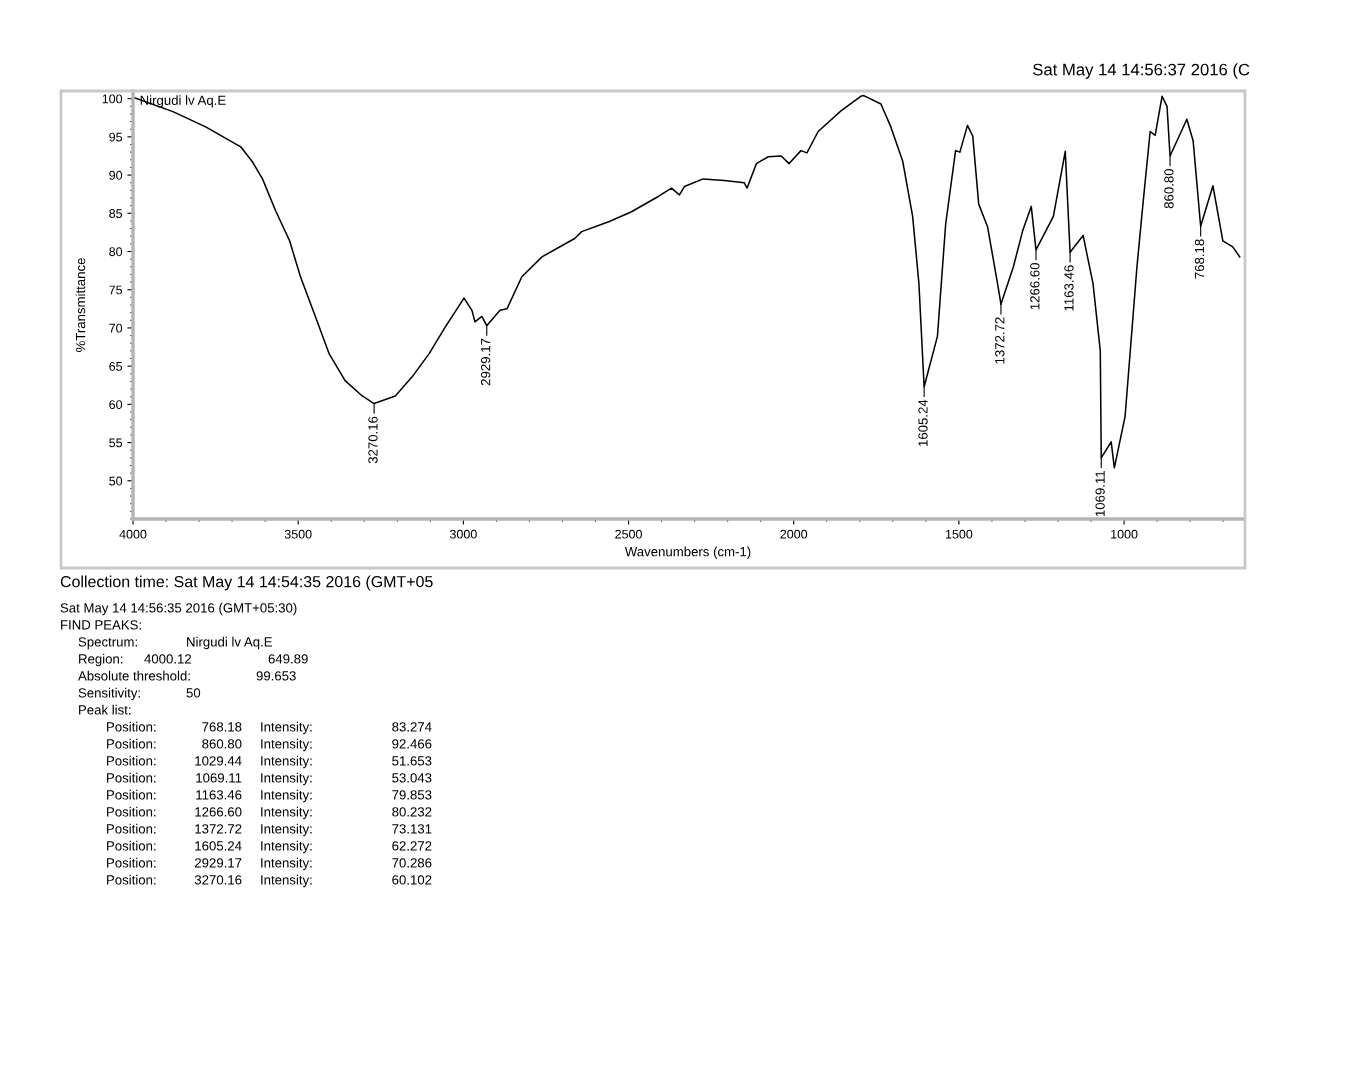 The height and width of the screenshot is (1068, 1363). I want to click on y-tick-label: 85, so click(116, 213).